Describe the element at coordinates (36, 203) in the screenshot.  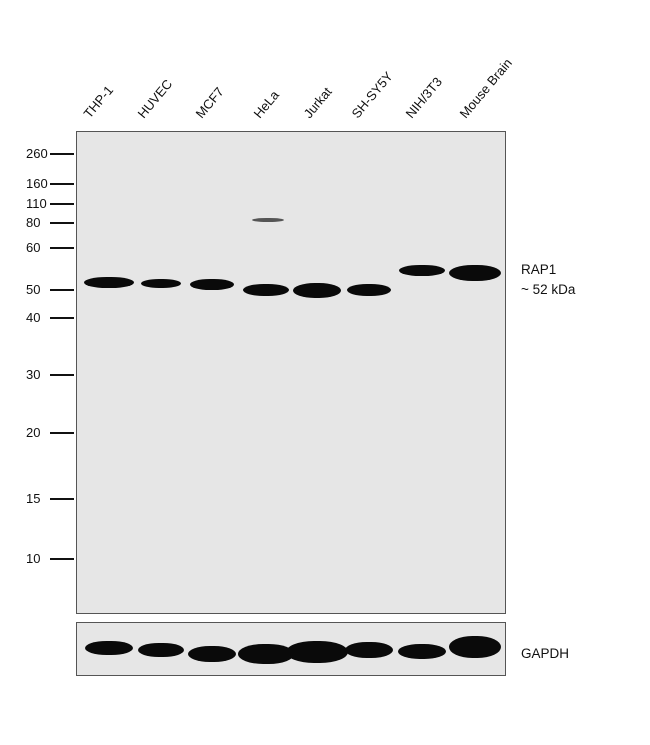
I see `marker-label: 110` at that location.